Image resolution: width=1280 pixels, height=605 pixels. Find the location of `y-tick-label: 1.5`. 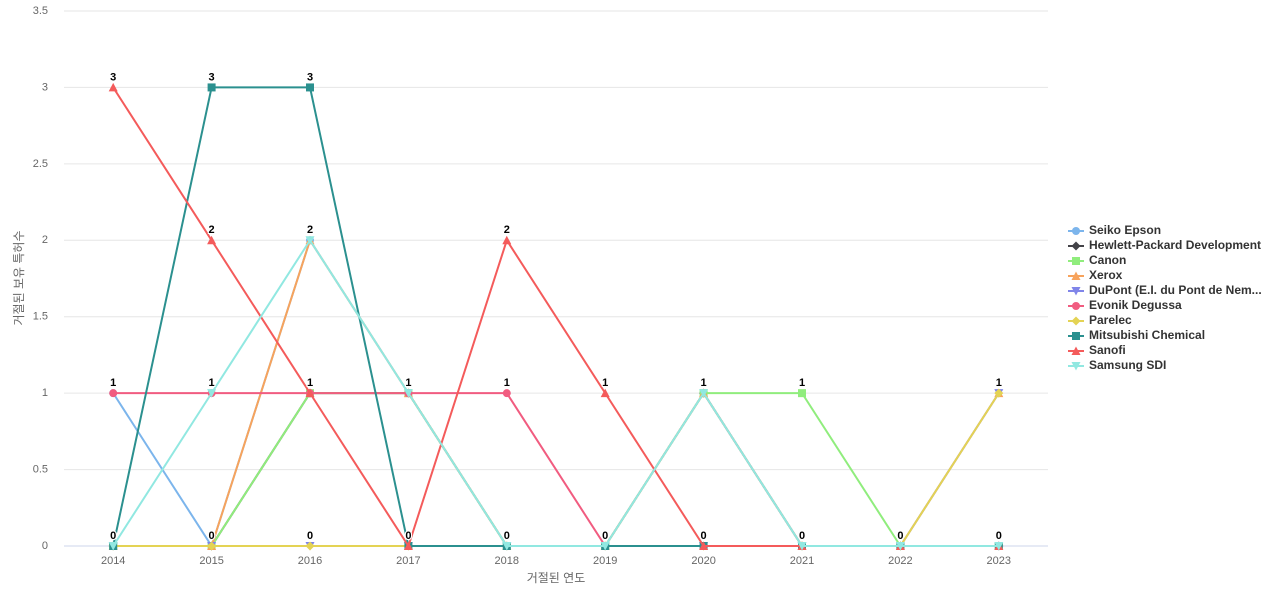

y-tick-label: 1.5 is located at coordinates (40, 317).